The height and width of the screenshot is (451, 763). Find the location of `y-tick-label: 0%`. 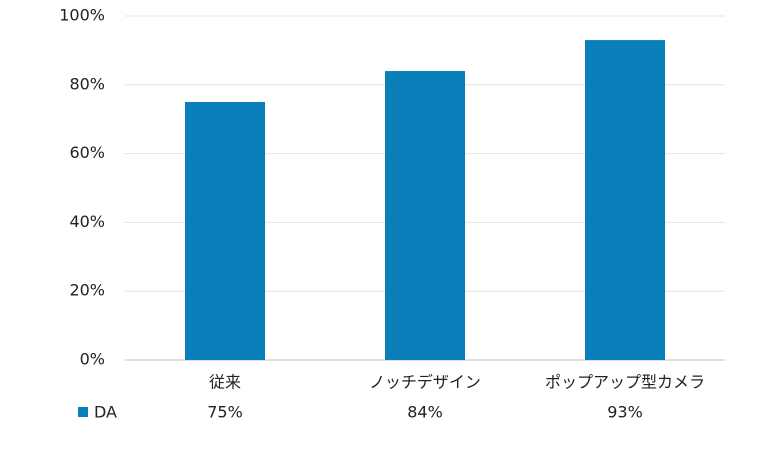

y-tick-label: 0% is located at coordinates (92, 359).